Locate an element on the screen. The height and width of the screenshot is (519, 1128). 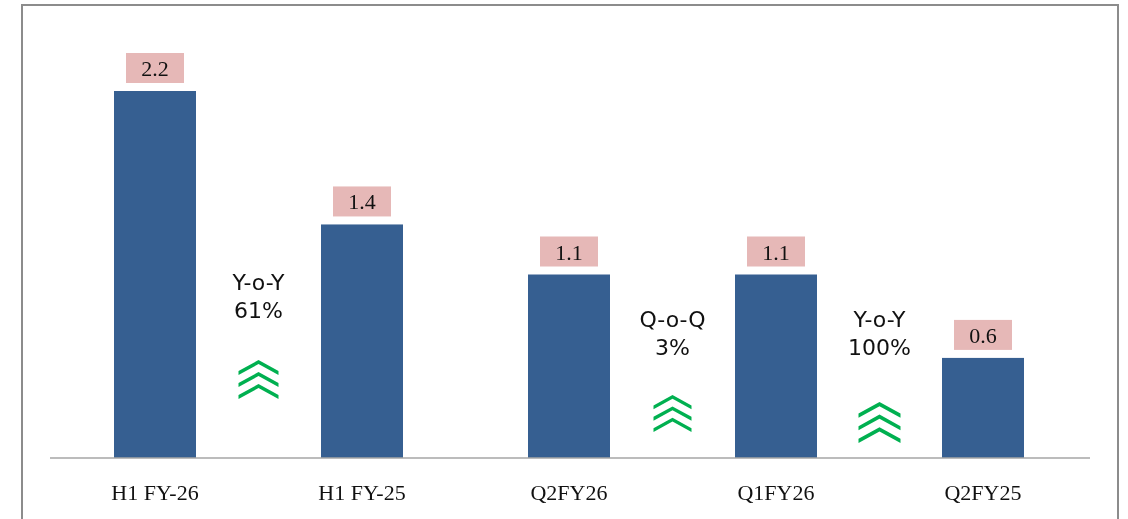
data-label: 0.6 is located at coordinates (983, 335).